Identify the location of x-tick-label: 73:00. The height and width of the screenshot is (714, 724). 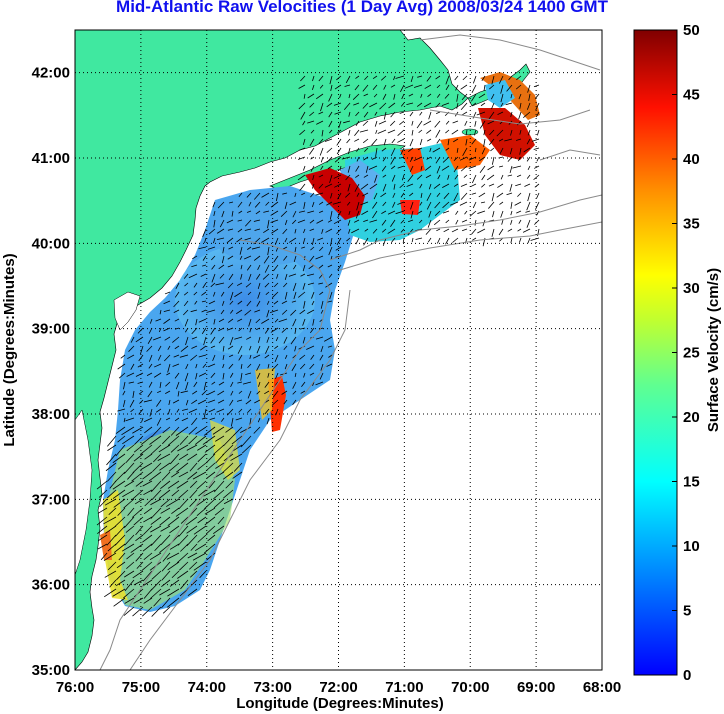
(272, 687).